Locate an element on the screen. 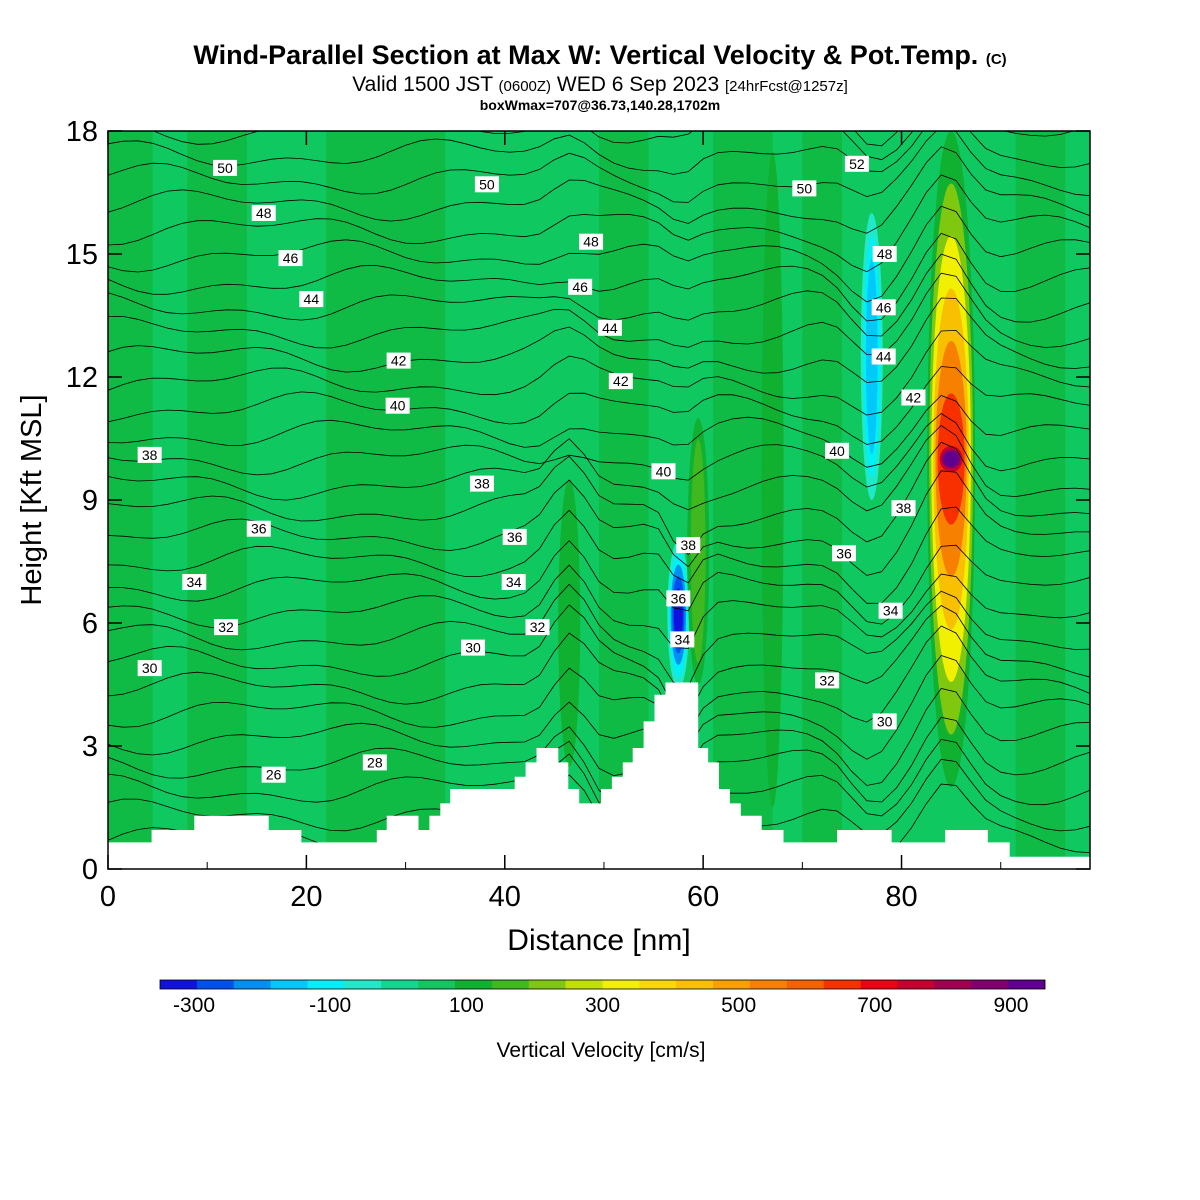  theta-label: 28 is located at coordinates (374, 762).